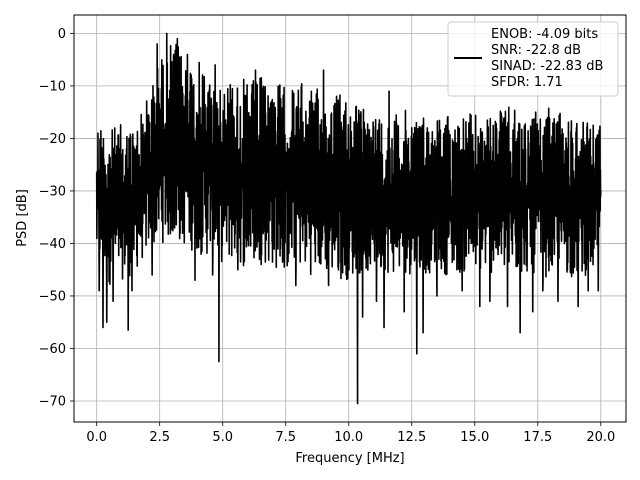 The image size is (640, 480). Describe the element at coordinates (159, 437) in the screenshot. I see `x-tick-label: 2.5` at that location.